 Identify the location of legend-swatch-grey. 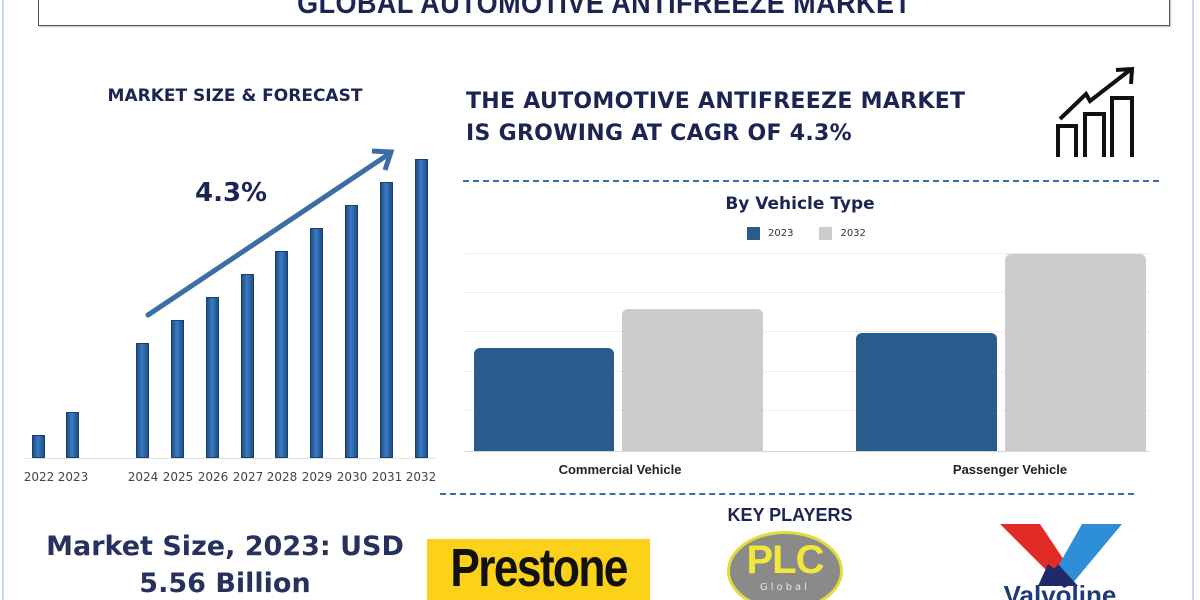
(826, 233).